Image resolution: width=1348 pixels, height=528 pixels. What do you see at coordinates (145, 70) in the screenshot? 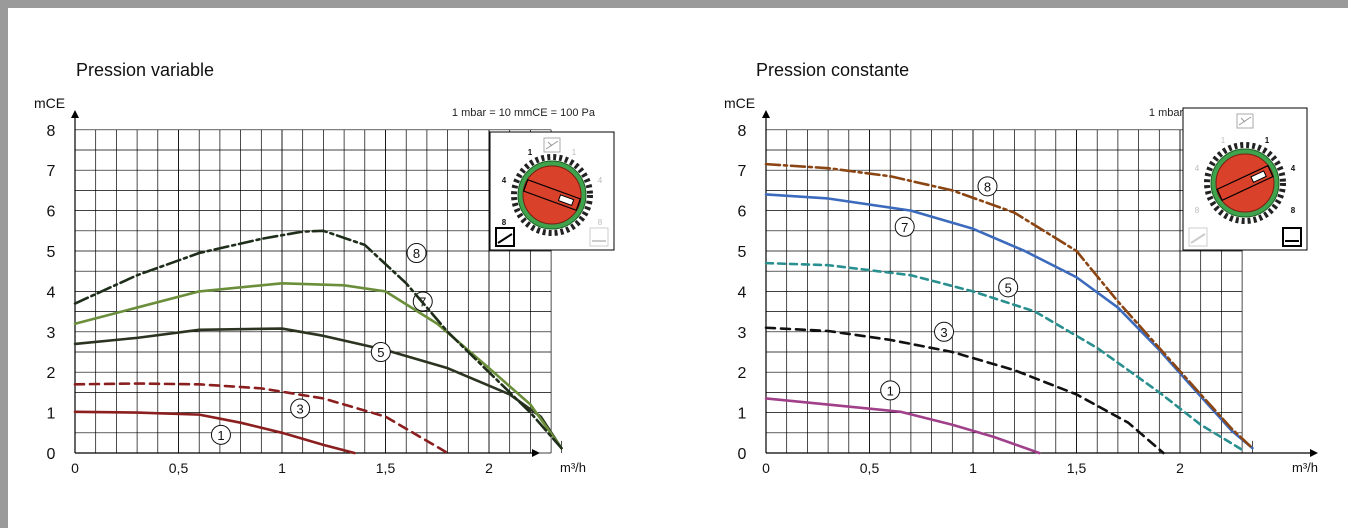
I see `chart-title-variable: Pression variable` at bounding box center [145, 70].